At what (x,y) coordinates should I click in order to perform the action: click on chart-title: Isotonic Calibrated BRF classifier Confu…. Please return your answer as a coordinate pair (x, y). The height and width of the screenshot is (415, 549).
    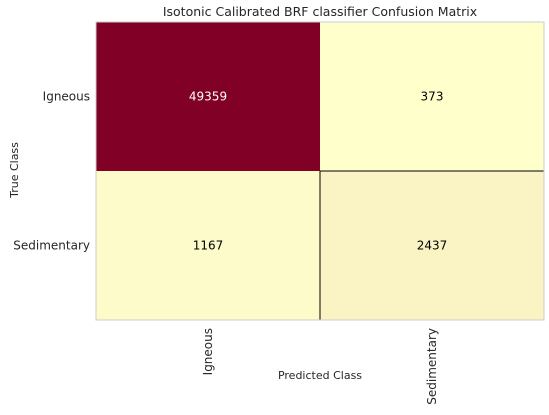
    Looking at the image, I should click on (320, 11).